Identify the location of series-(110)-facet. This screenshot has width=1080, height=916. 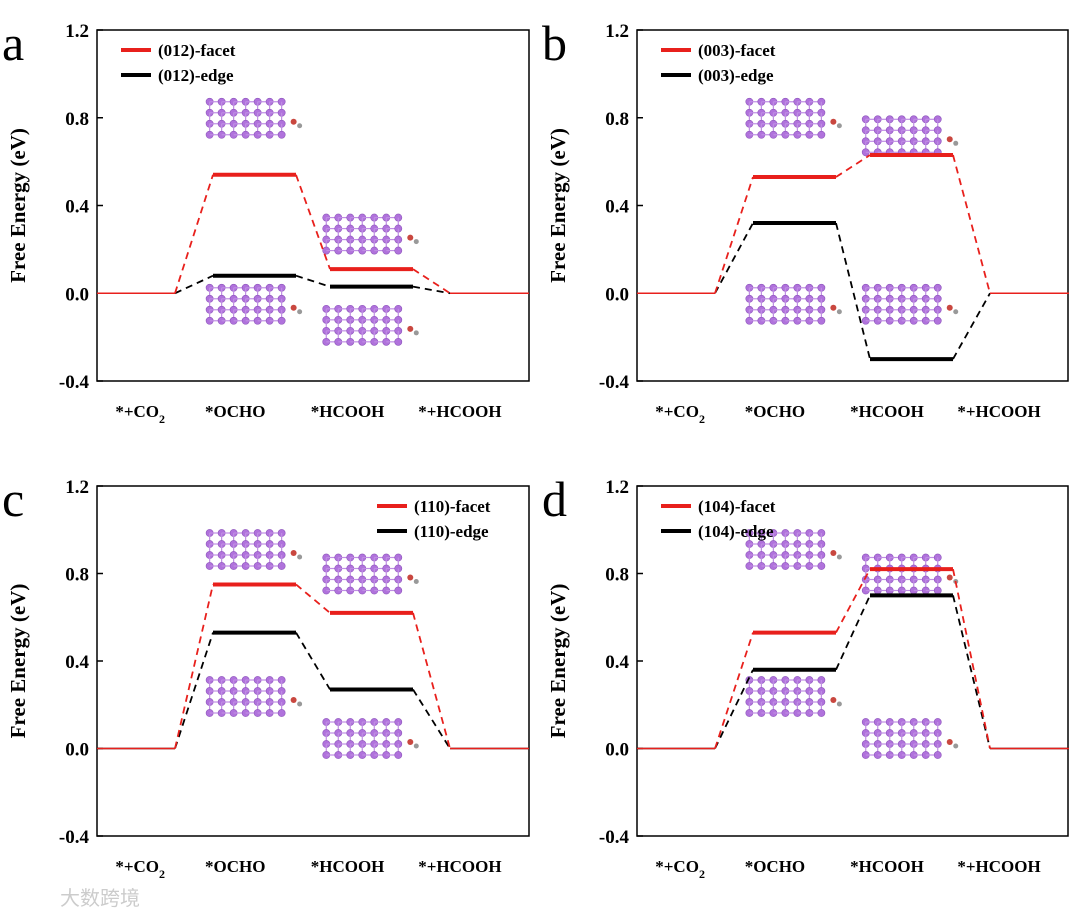
(313, 666).